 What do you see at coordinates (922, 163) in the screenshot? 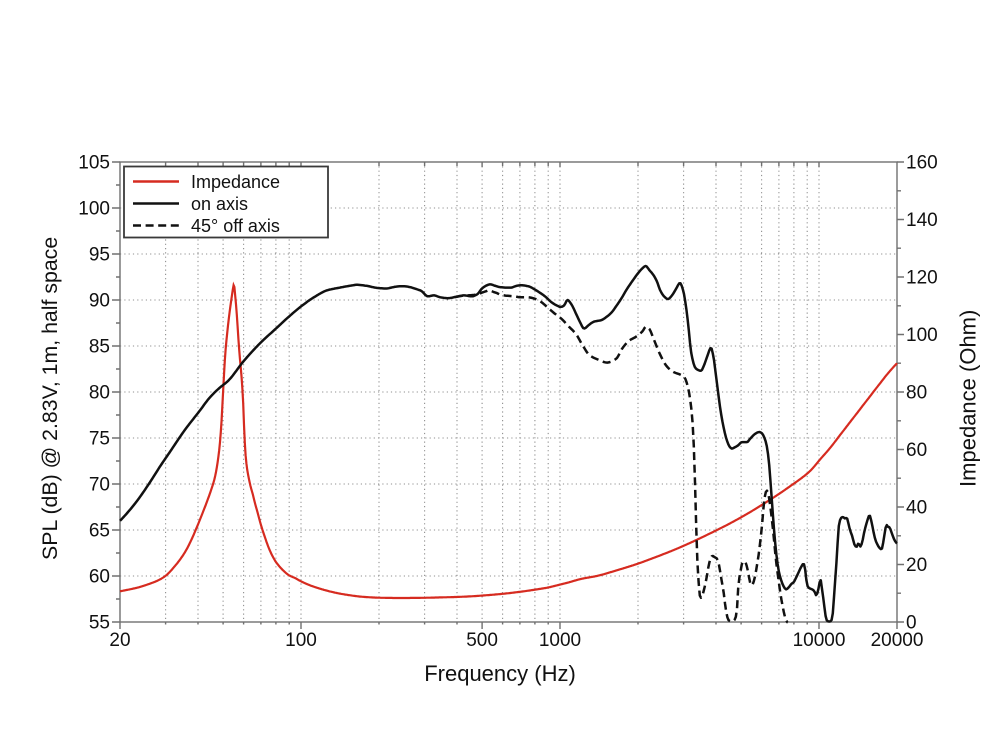
I see `svg-text: 160` at bounding box center [922, 163].